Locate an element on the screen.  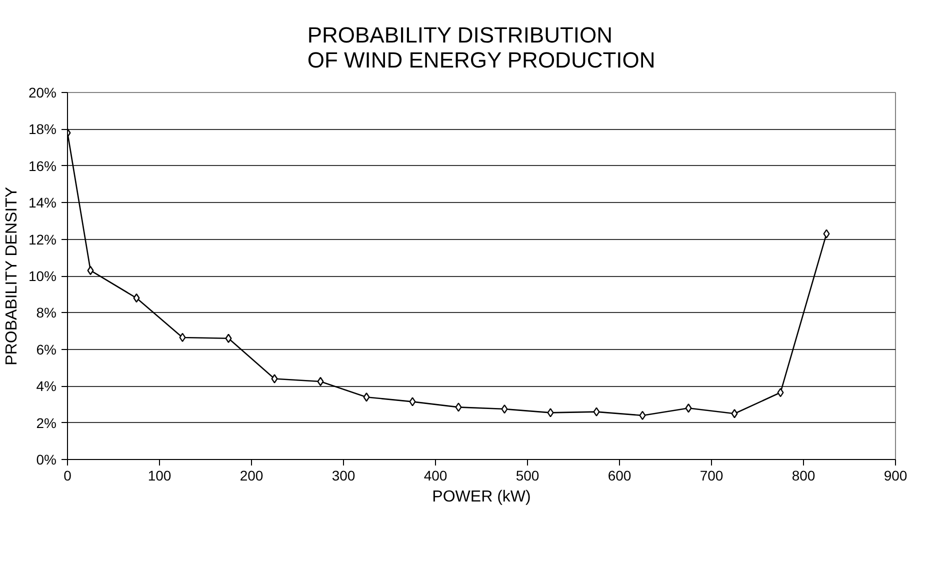
y-tick-label: 16% is located at coordinates (42, 166).